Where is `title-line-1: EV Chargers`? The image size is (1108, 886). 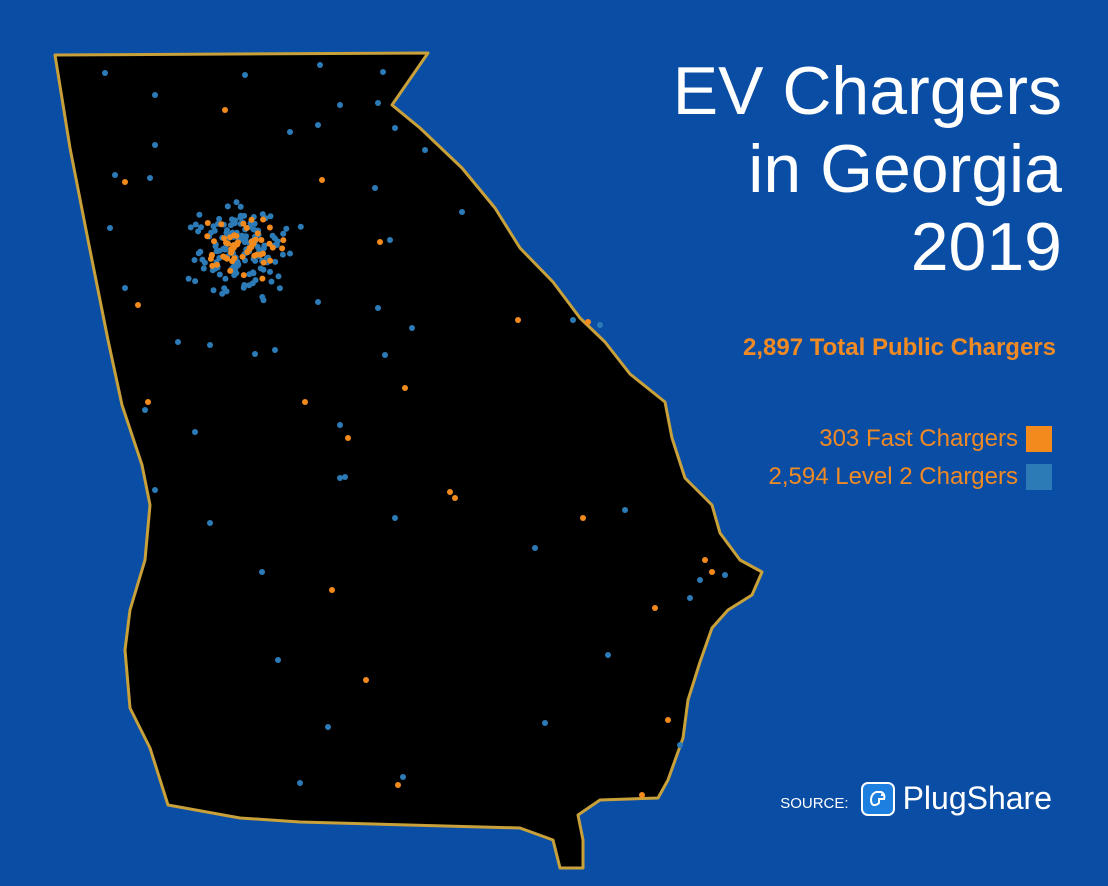
title-line-1: EV Chargers is located at coordinates (867, 91).